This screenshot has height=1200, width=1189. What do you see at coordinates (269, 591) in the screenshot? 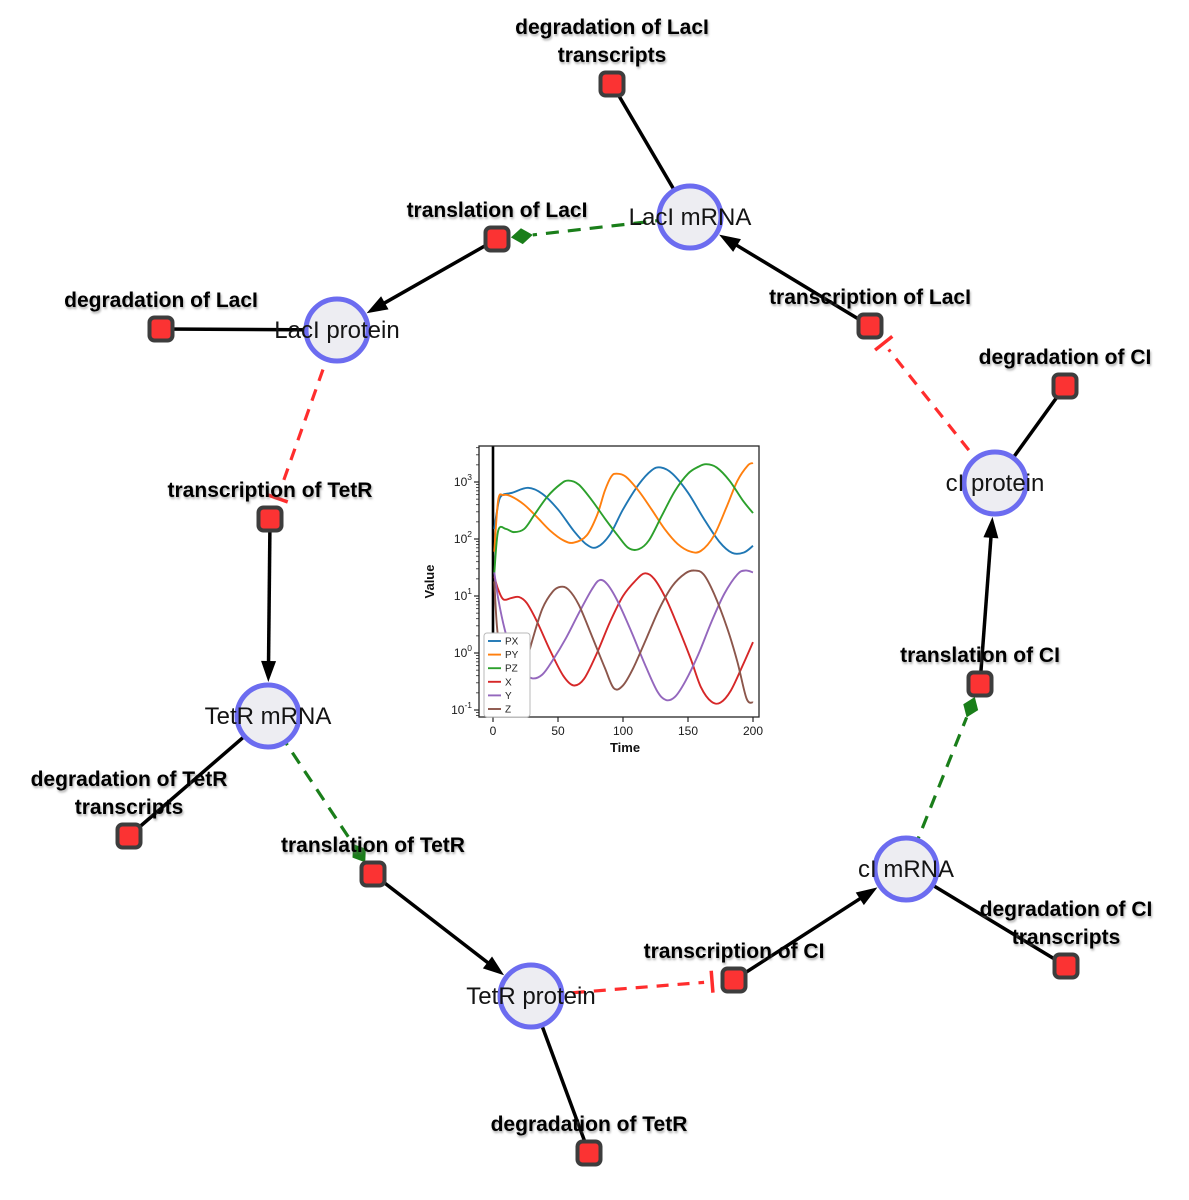
I see `edge-production-r_txn_tetr-tetr_mrna` at bounding box center [269, 591].